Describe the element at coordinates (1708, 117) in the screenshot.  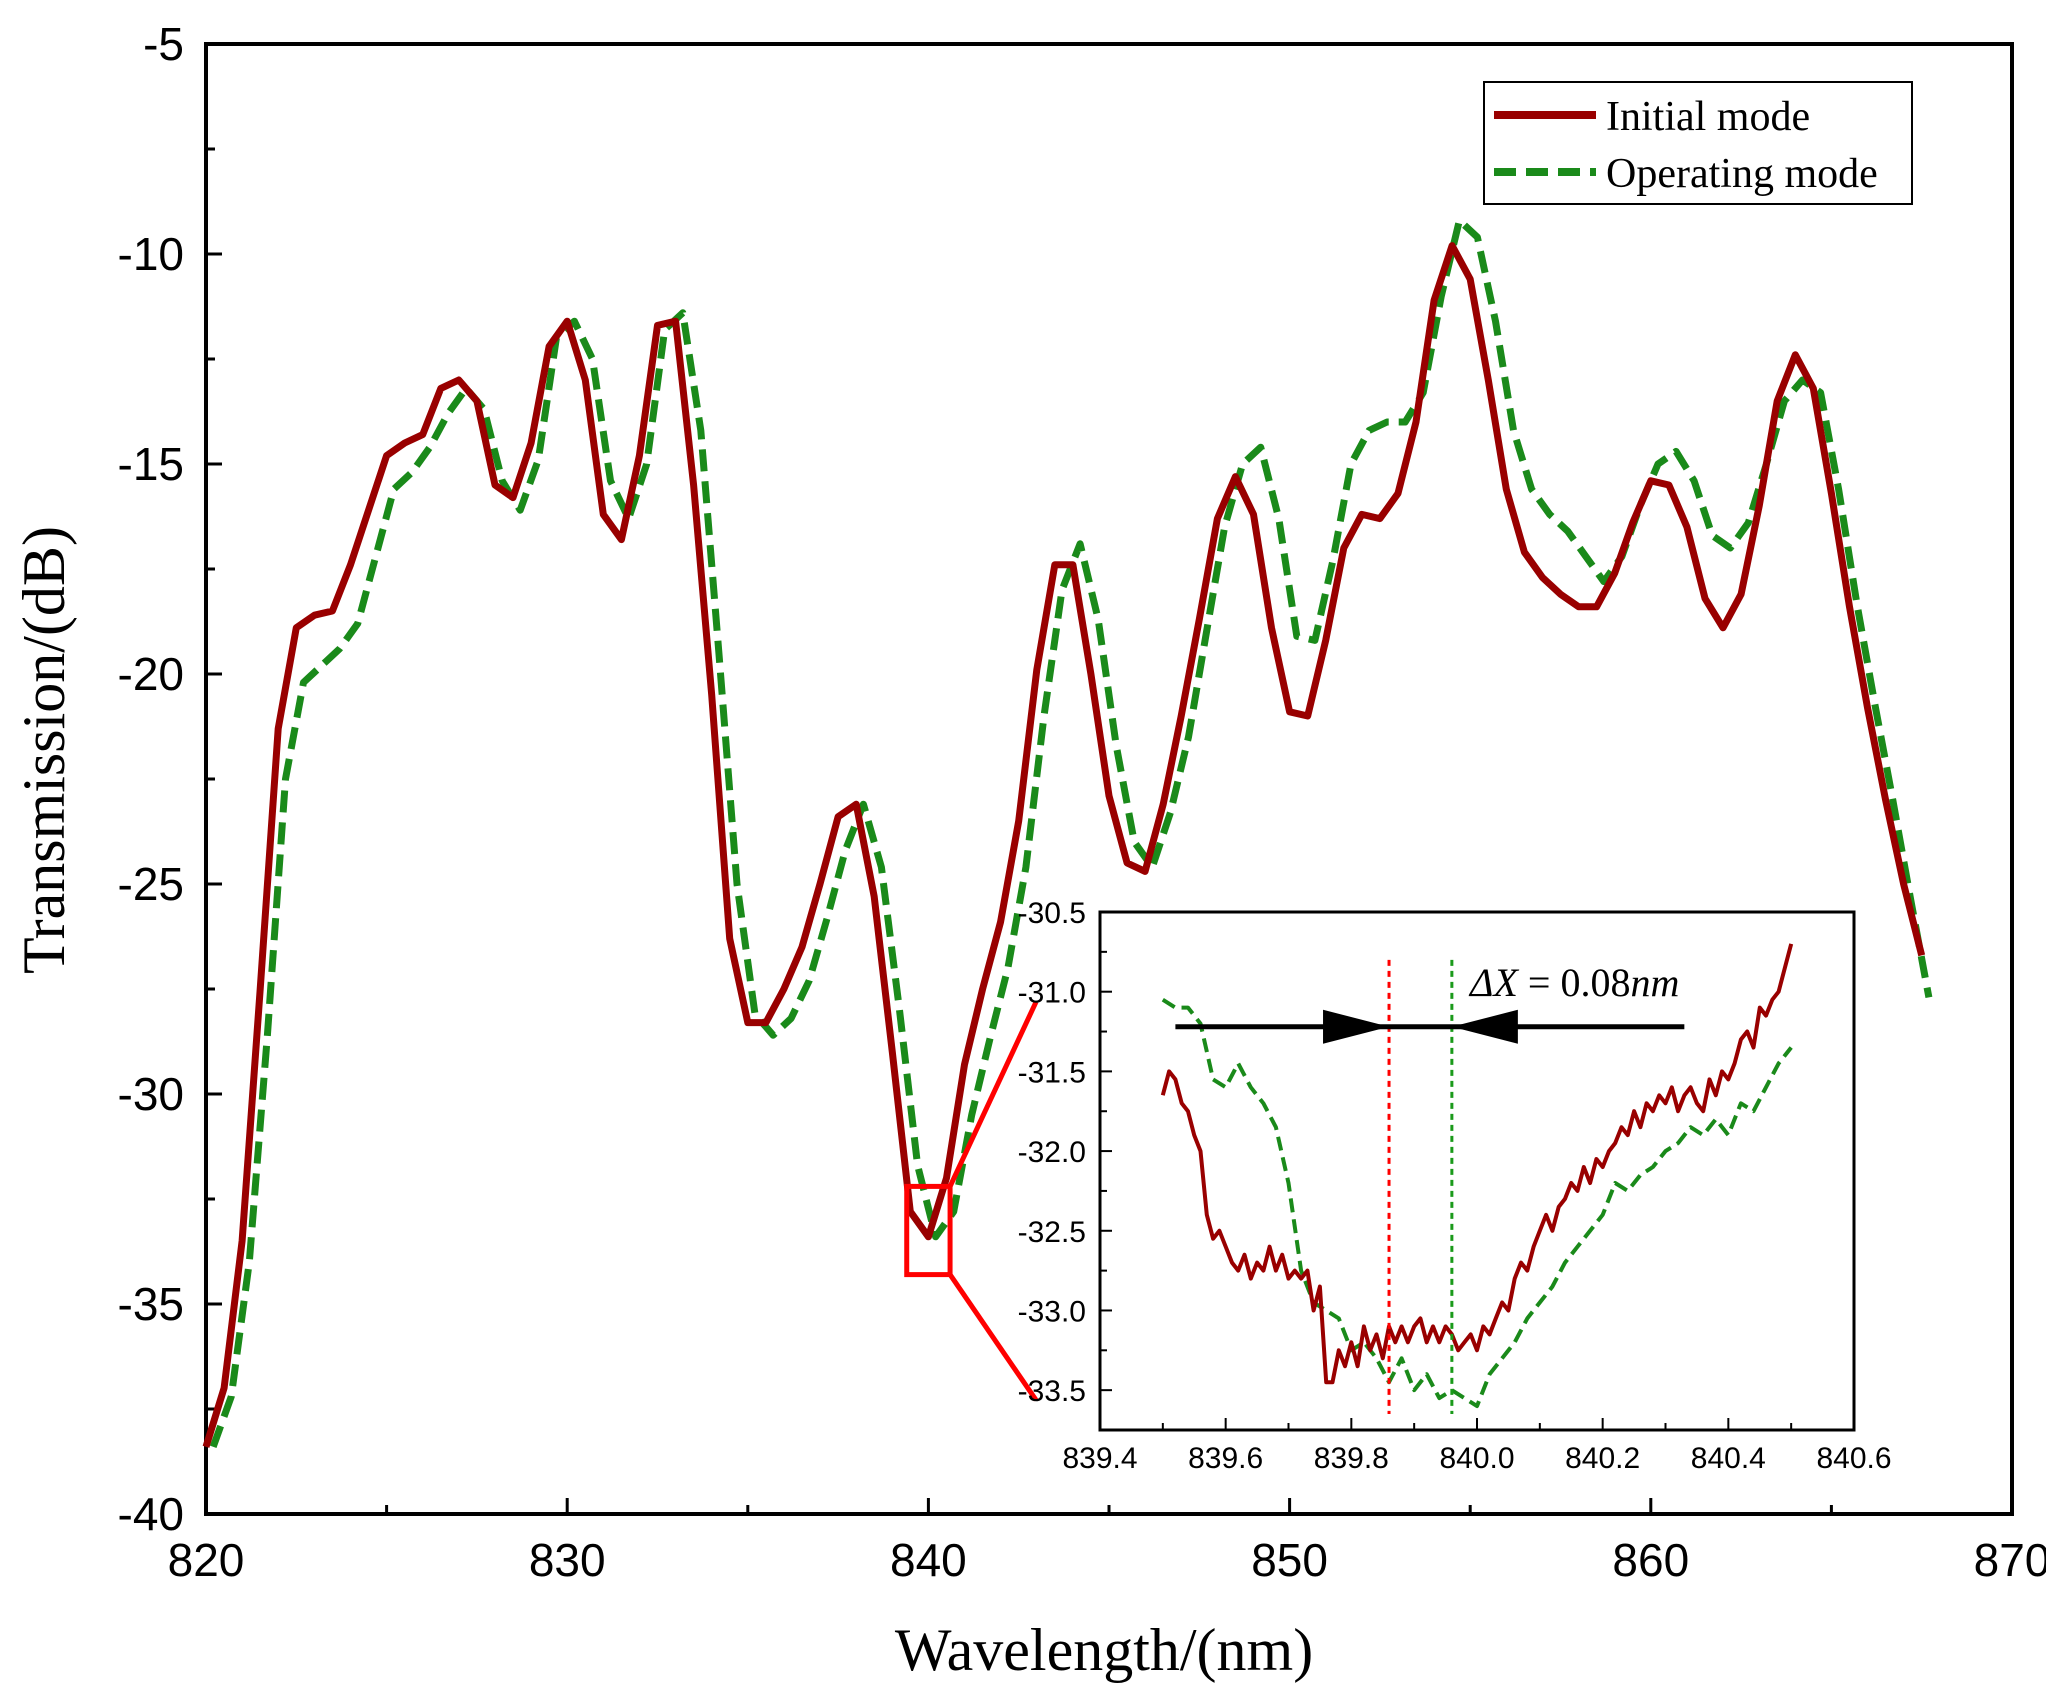
I see `legend-label-initial: Initial mode` at that location.